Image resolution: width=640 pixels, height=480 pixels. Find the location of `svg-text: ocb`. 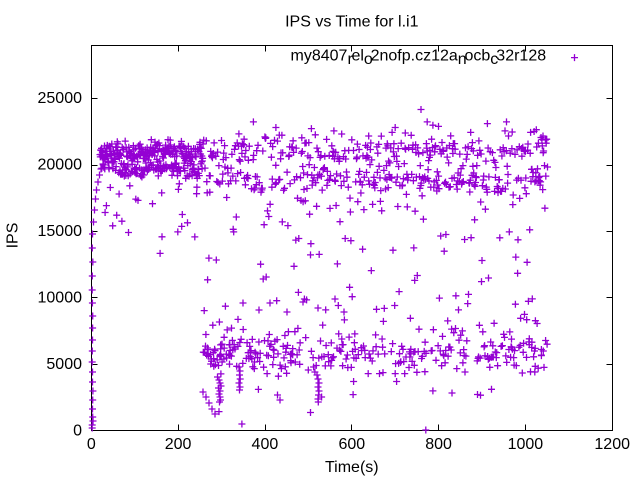

svg-text: ocb is located at coordinates (478, 56).